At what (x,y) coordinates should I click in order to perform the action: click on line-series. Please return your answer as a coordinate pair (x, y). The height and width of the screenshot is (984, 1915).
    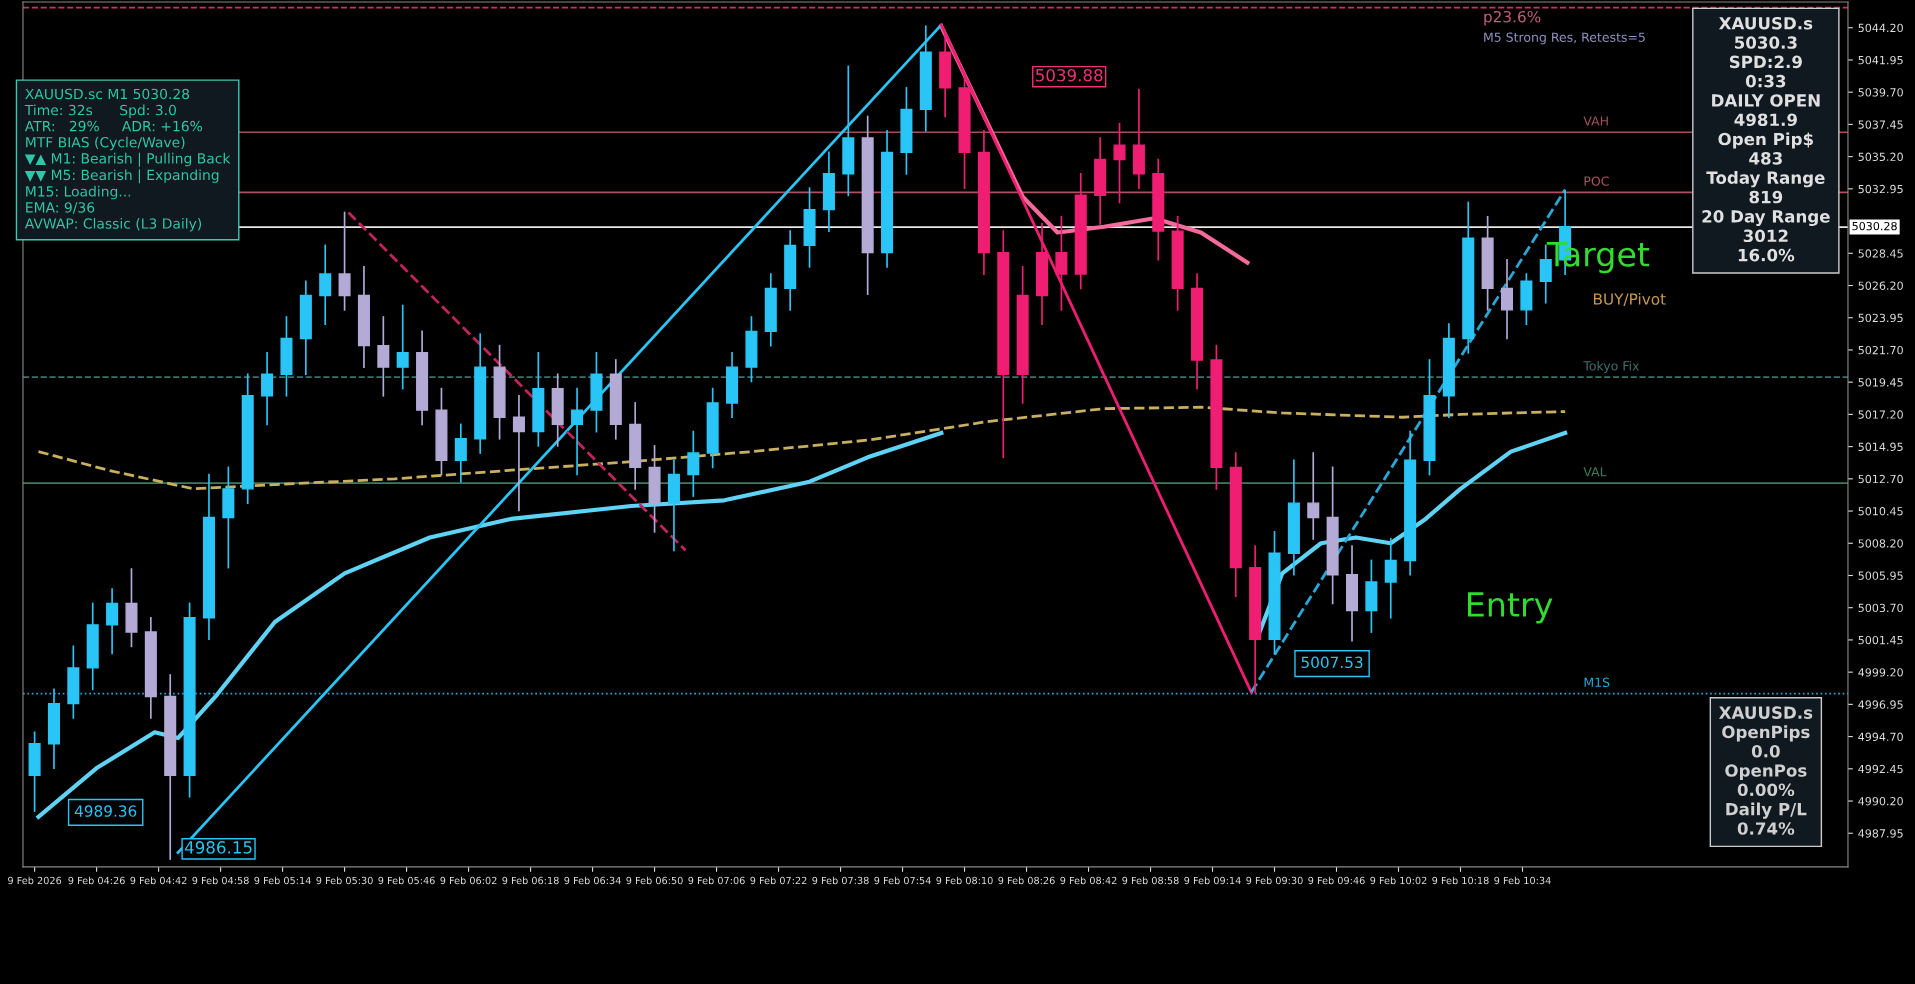
    Looking at the image, I should click on (802, 448).